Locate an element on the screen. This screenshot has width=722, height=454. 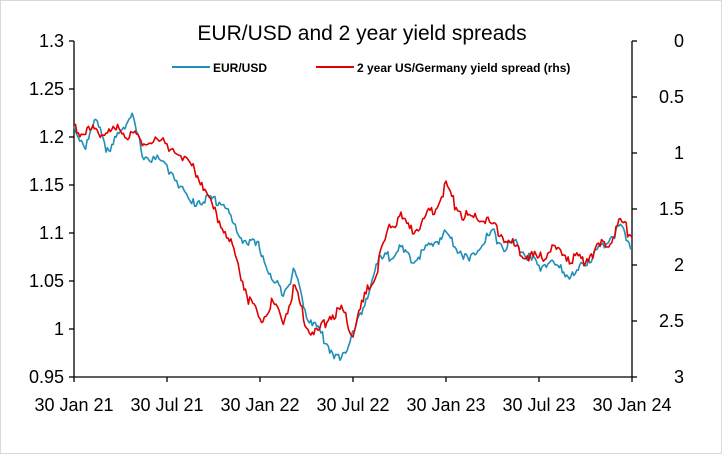
x-tick-label: 30 Jul 23 is located at coordinates (538, 405).